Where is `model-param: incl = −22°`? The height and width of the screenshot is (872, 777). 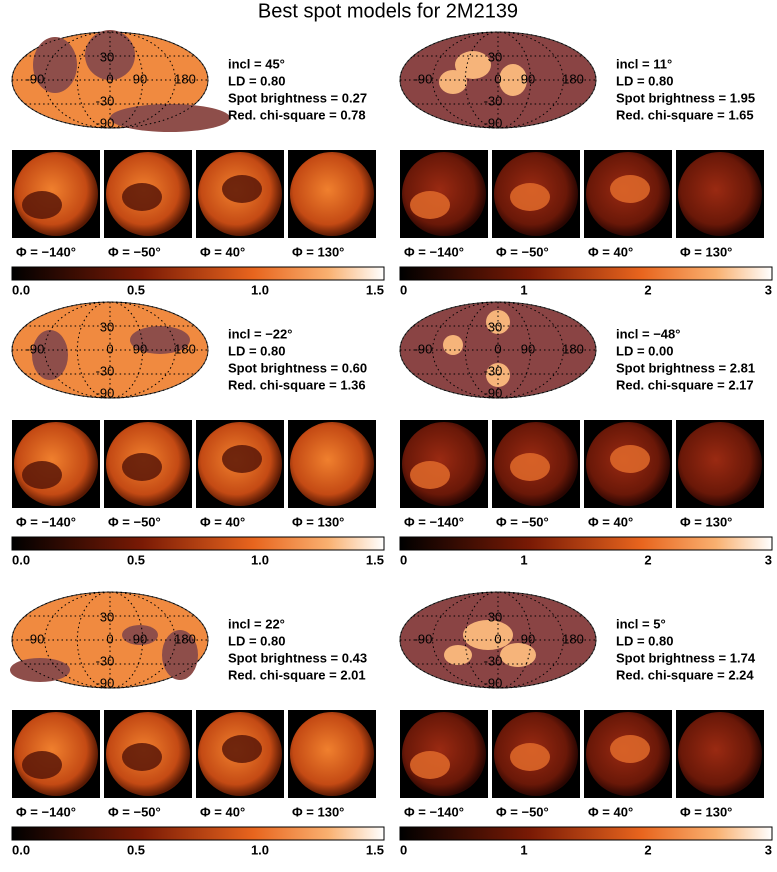 model-param: incl = −22° is located at coordinates (260, 333).